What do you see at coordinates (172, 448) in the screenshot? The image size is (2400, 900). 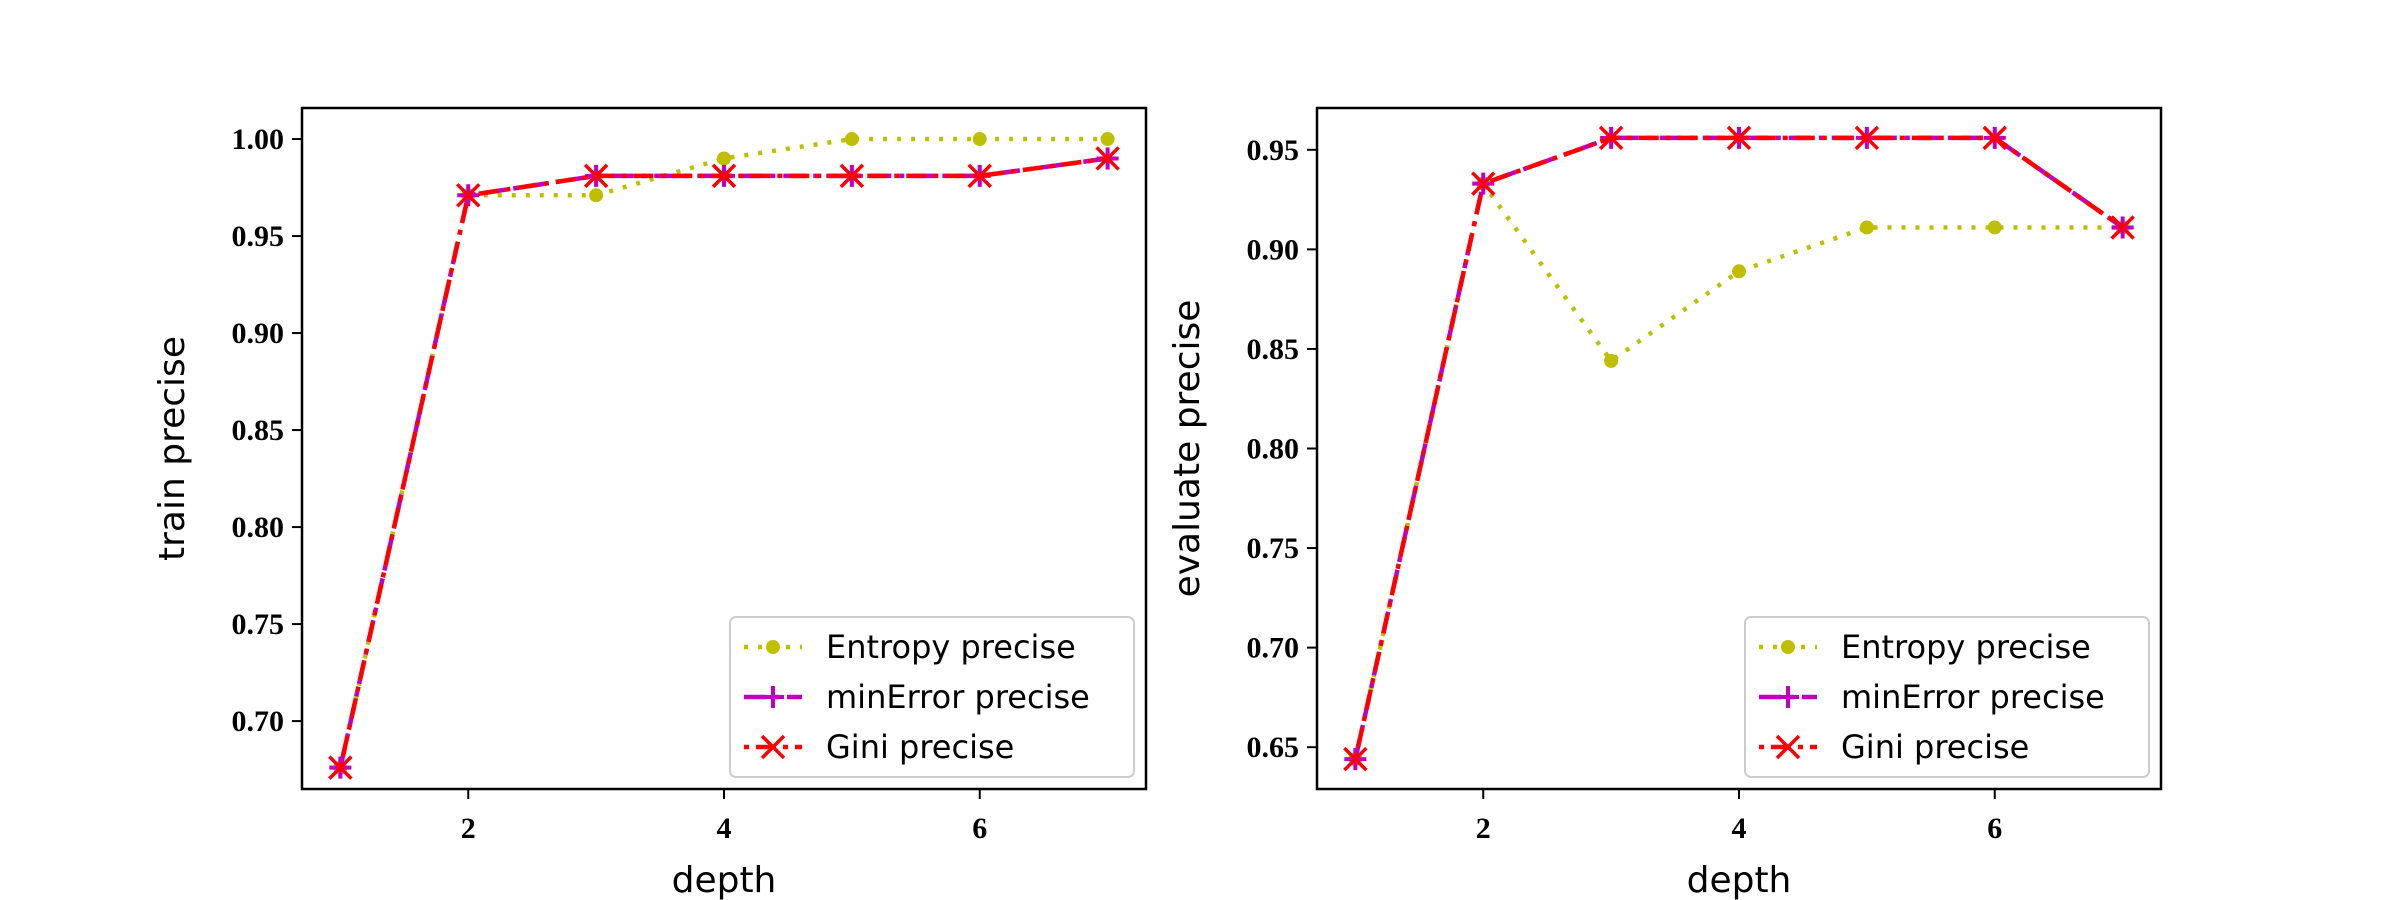 I see `y-axis-label: train precise` at bounding box center [172, 448].